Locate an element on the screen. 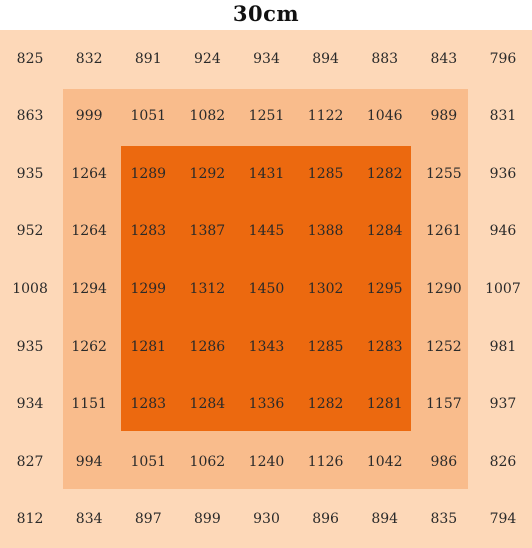 This screenshot has width=532, height=548. cell-value: 1252 is located at coordinates (444, 346).